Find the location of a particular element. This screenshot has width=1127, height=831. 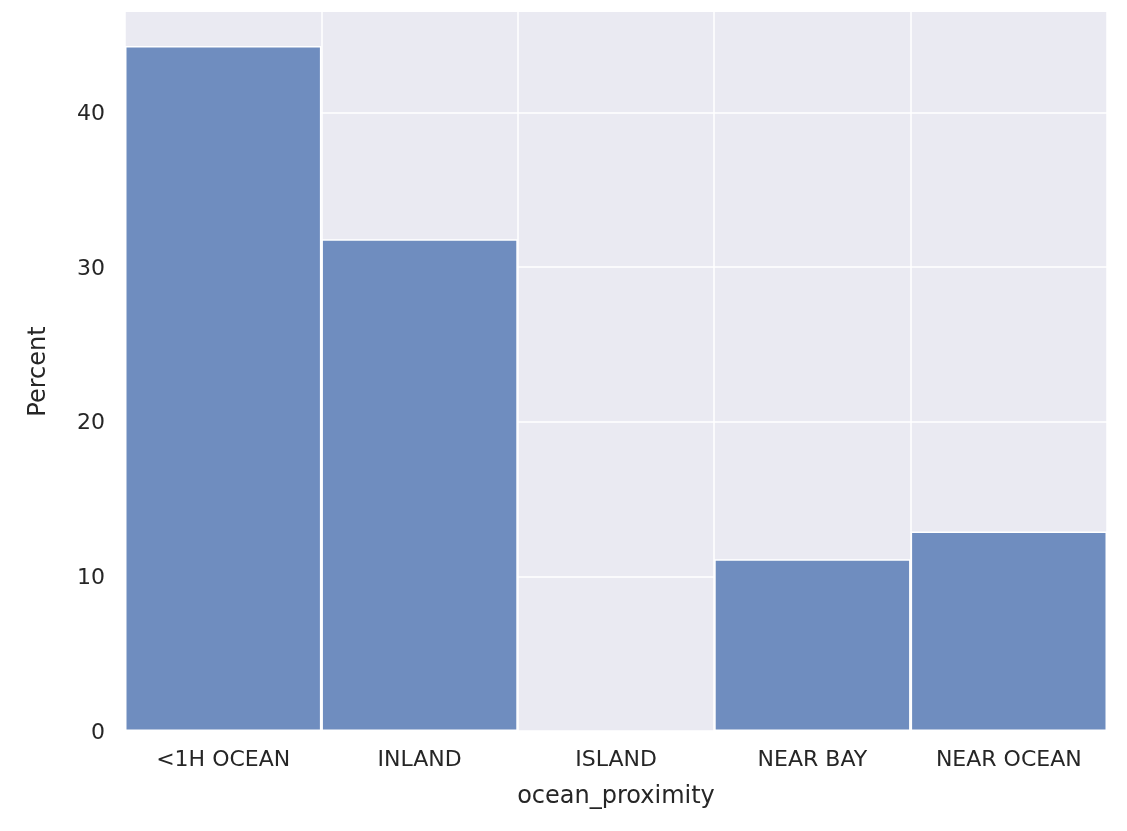

x-tick-label: NEAR OCEAN is located at coordinates (1008, 758).